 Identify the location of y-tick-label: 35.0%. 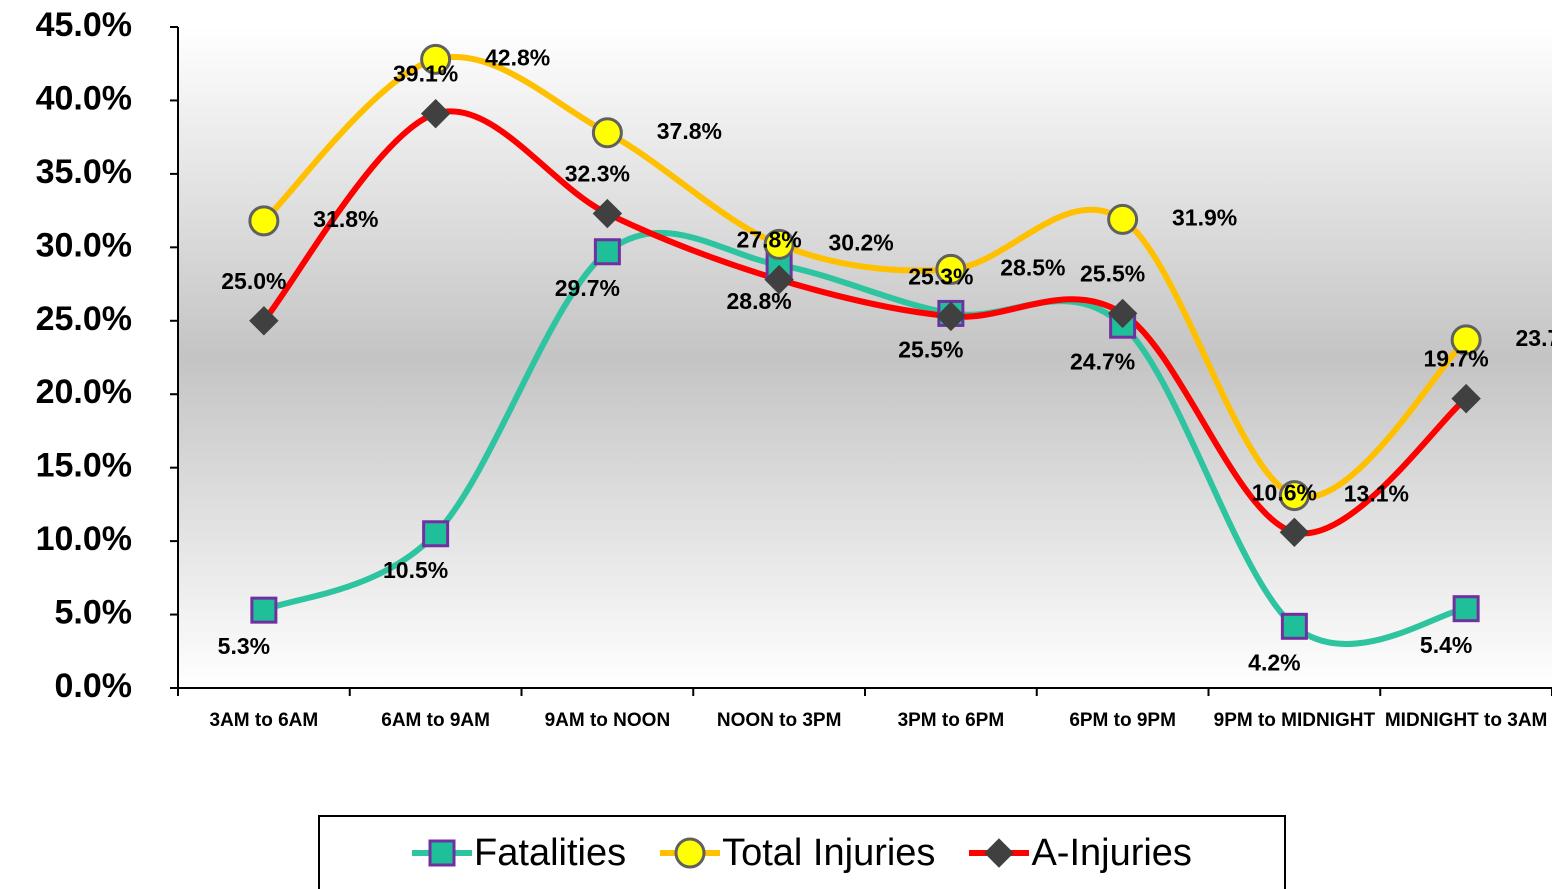
(84, 172).